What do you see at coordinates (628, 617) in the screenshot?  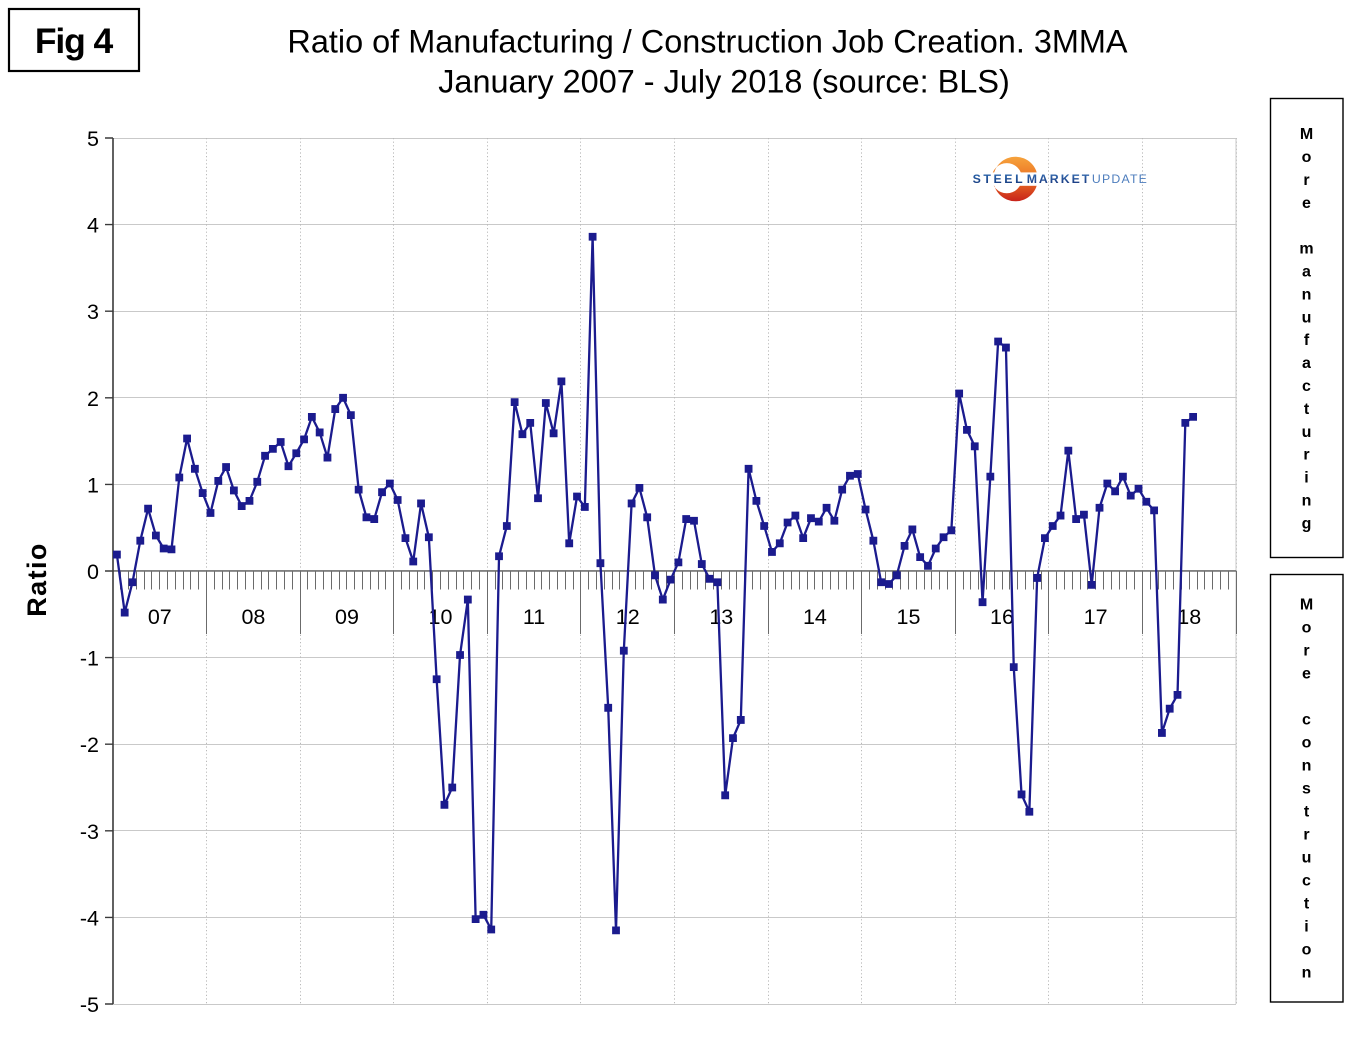 I see `svg-text: 12` at bounding box center [628, 617].